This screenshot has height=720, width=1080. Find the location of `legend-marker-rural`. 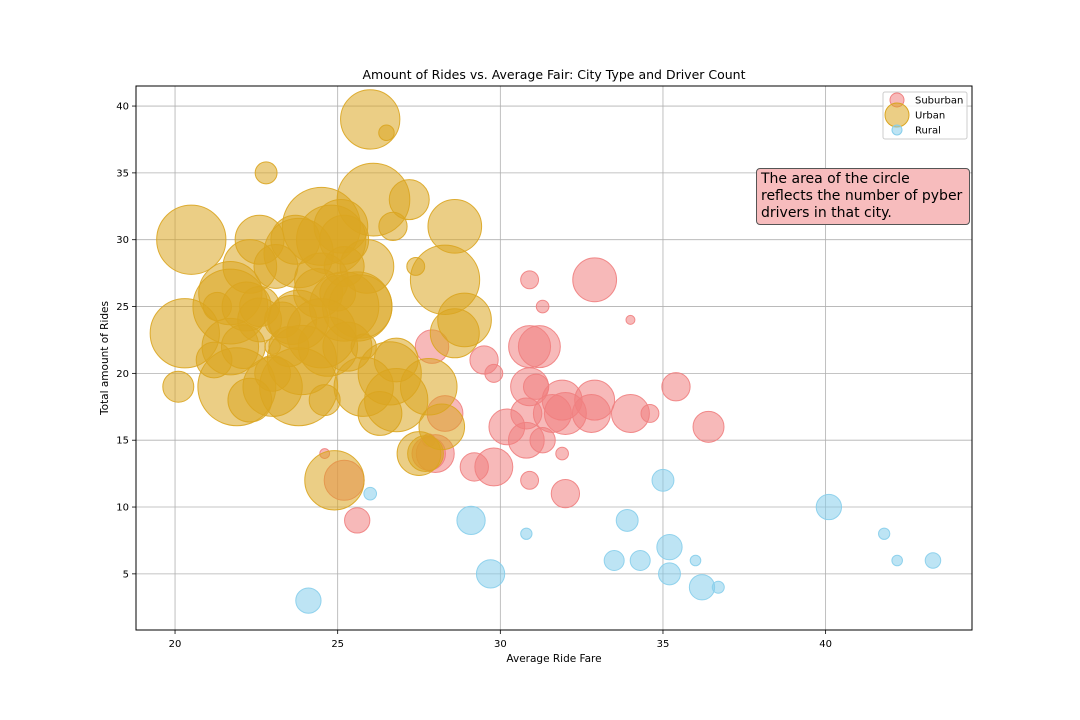

legend-marker-rural is located at coordinates (897, 130).